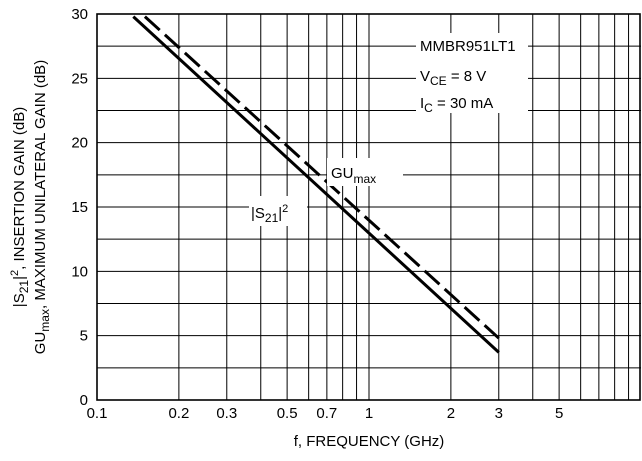 The image size is (642, 461). I want to click on x-tick-label: 0.7, so click(326, 413).